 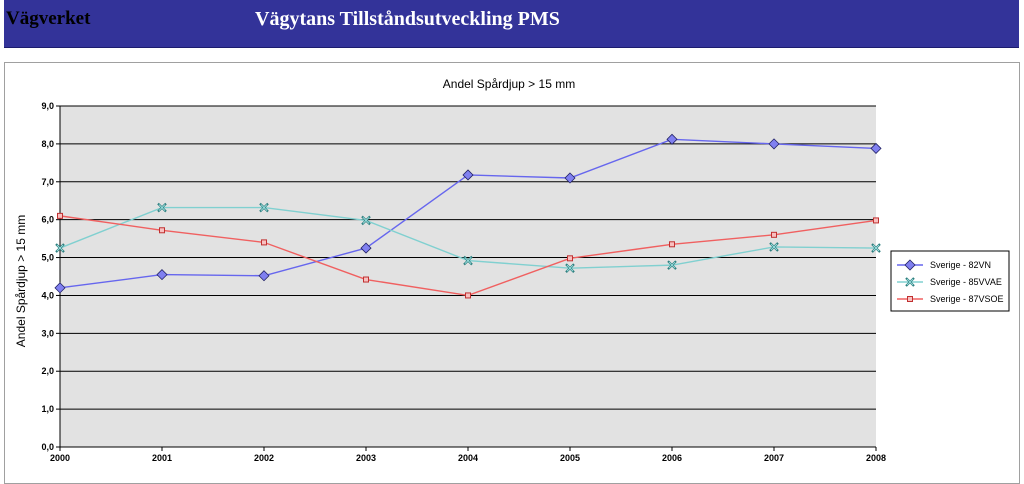 I want to click on y-tick-label: 3,0, so click(x=47, y=333).